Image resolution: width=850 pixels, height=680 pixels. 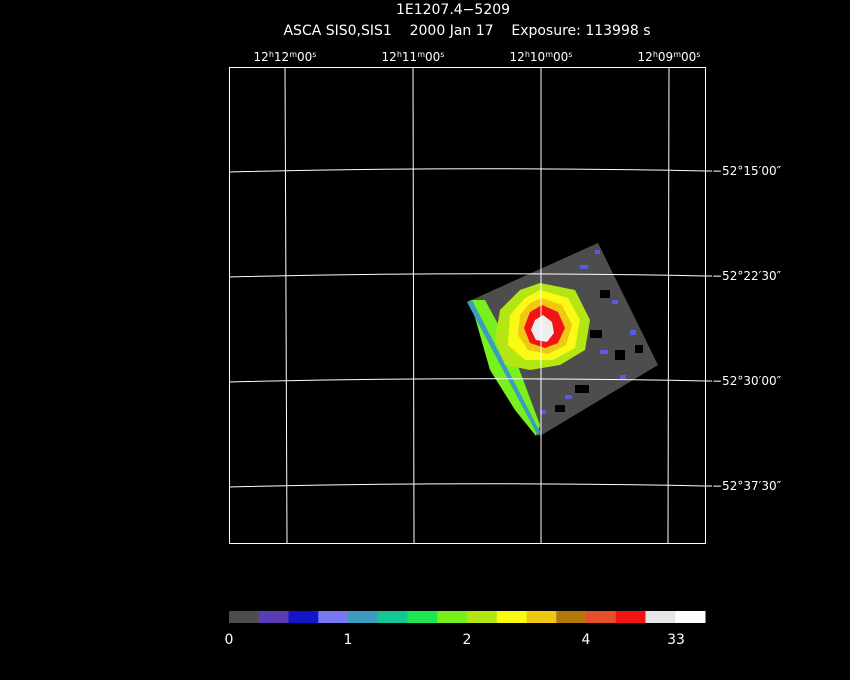 I want to click on holes, so click(x=599, y=351).